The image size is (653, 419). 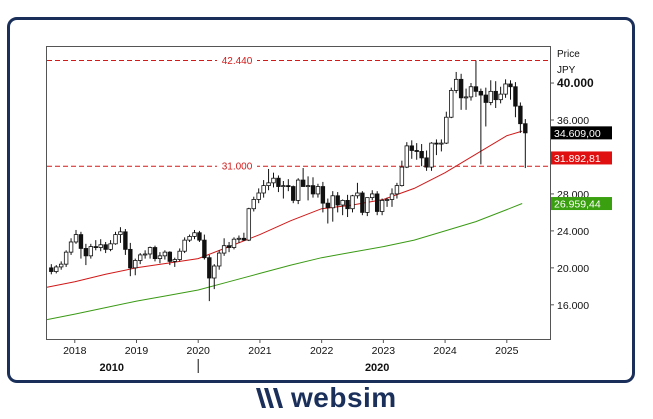 What do you see at coordinates (566, 70) in the screenshot?
I see `axis-currency: JPY` at bounding box center [566, 70].